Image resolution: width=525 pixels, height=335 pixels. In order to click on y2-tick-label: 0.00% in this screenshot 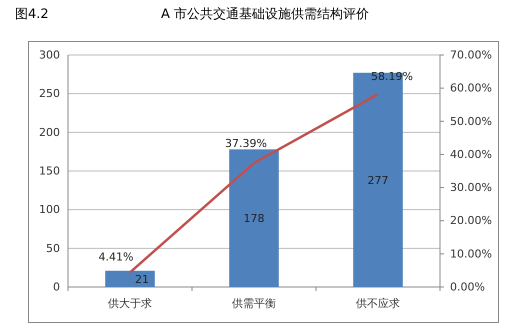, I will do `click(467, 287)`.